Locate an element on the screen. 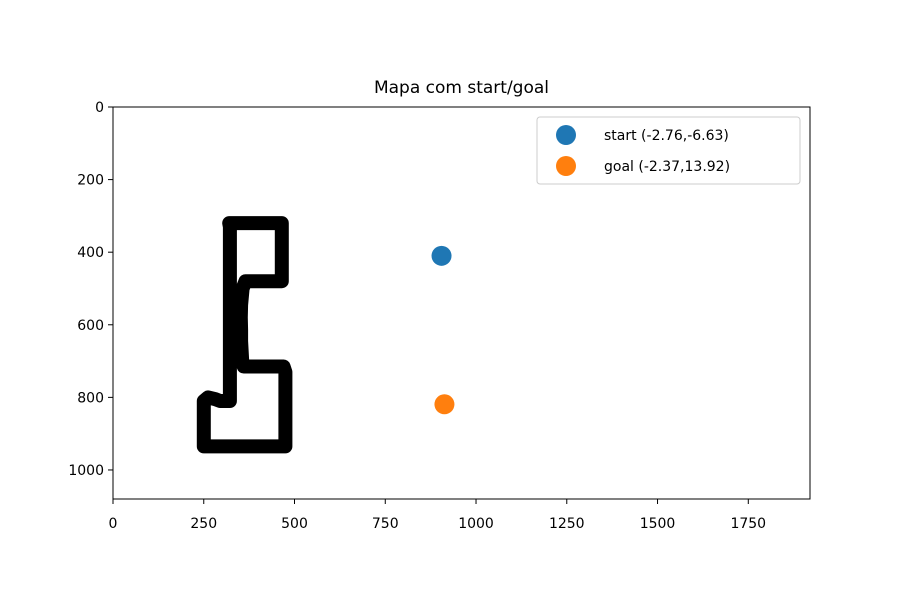  x-tick-label: 750 is located at coordinates (385, 524).